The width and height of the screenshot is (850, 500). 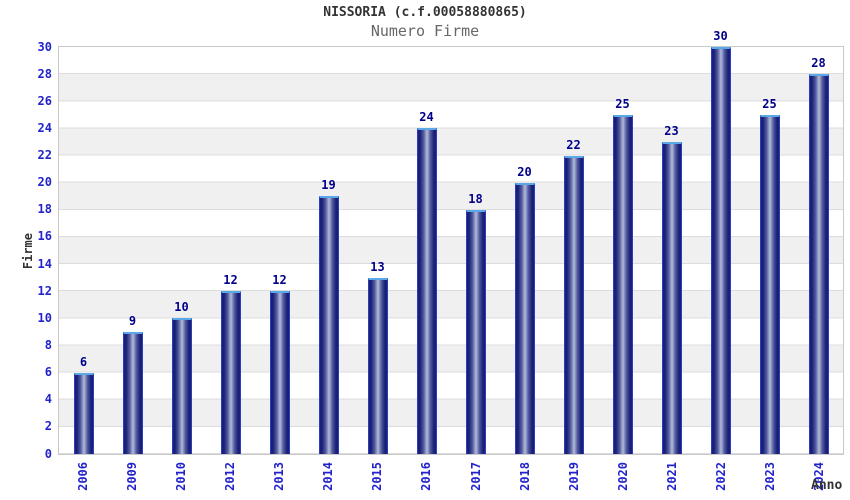 I want to click on x-tick-slot: 2022, so click(x=721, y=476).